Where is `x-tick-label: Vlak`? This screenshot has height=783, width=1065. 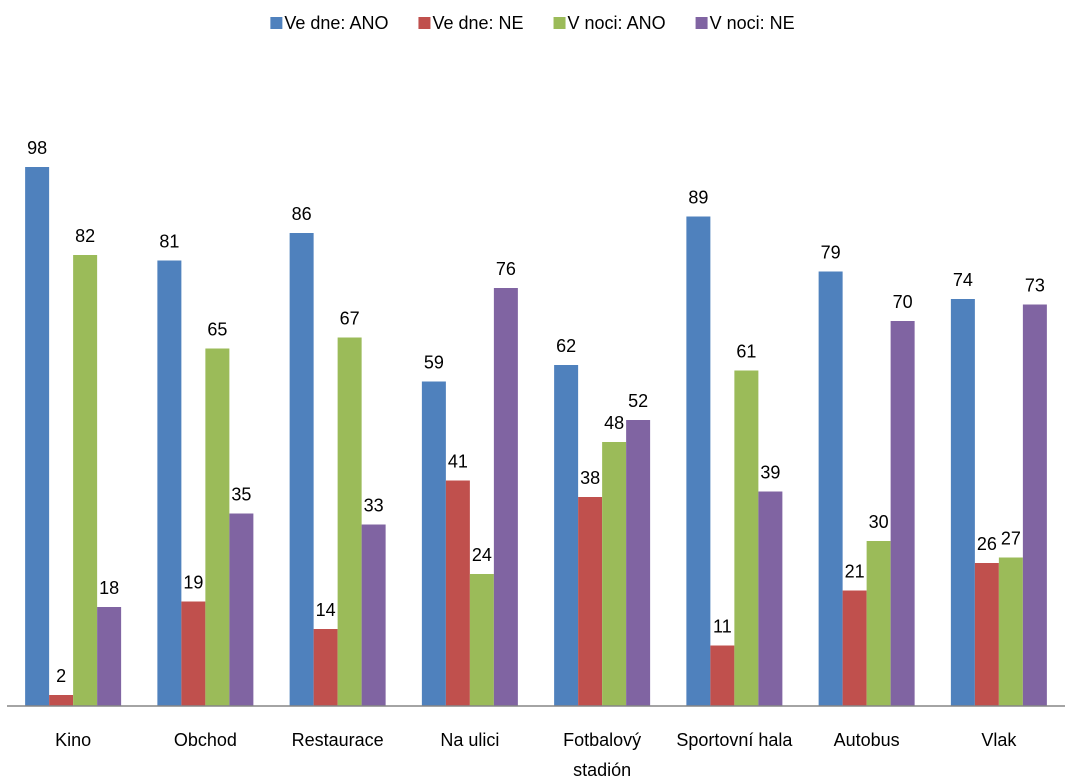 x-tick-label: Vlak is located at coordinates (999, 740).